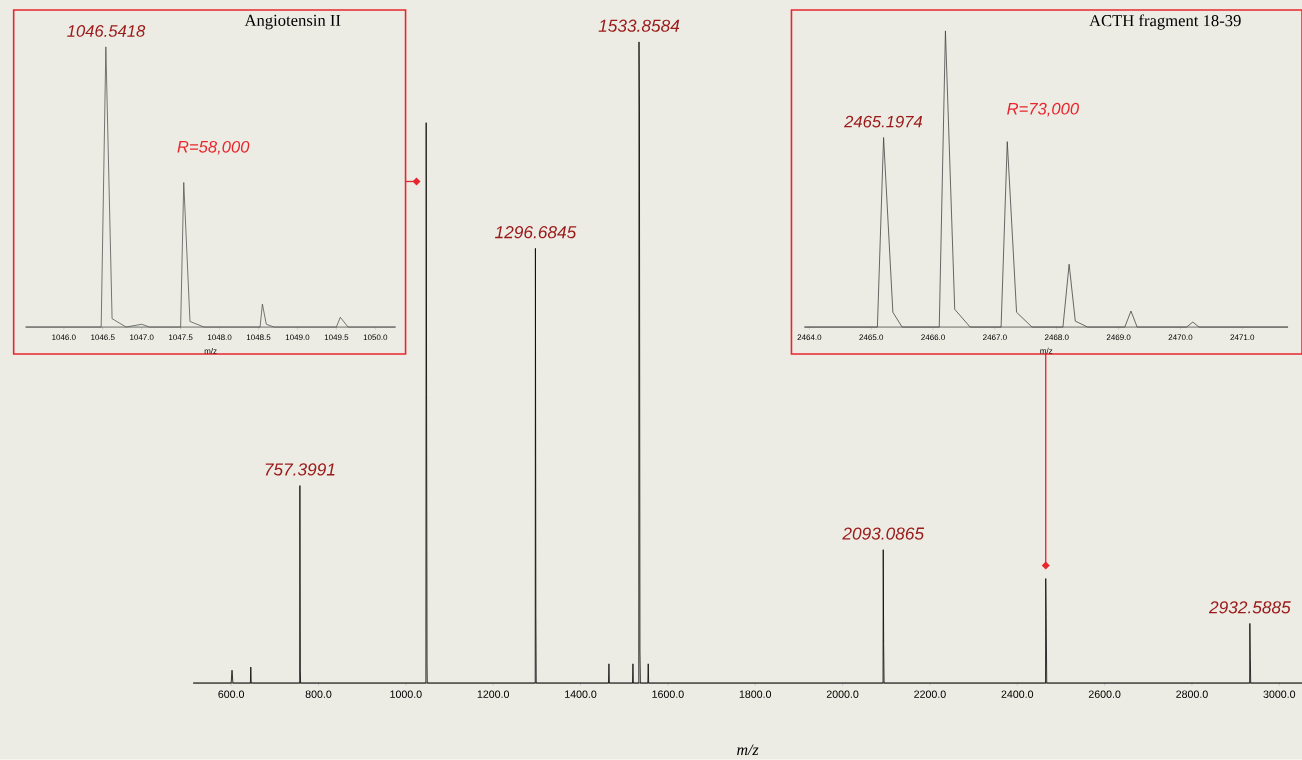 The height and width of the screenshot is (760, 1302). I want to click on chart-title: Angiotensin II, so click(292, 22).